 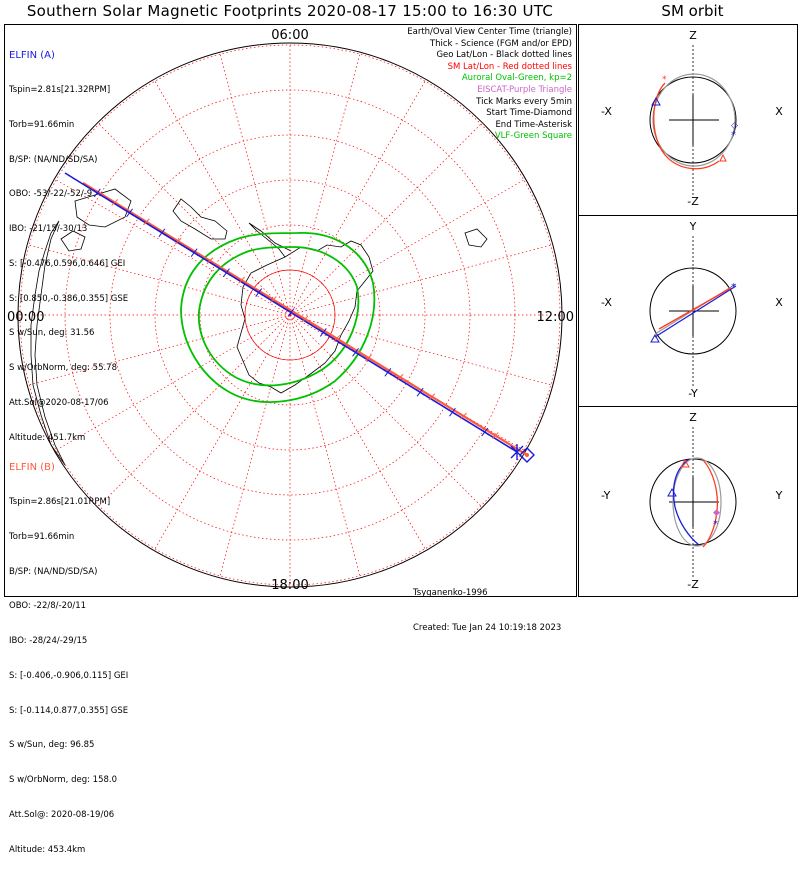 I want to click on elfin-a-line: S w/OrbNorm, deg: 55.78, so click(x=63, y=368).